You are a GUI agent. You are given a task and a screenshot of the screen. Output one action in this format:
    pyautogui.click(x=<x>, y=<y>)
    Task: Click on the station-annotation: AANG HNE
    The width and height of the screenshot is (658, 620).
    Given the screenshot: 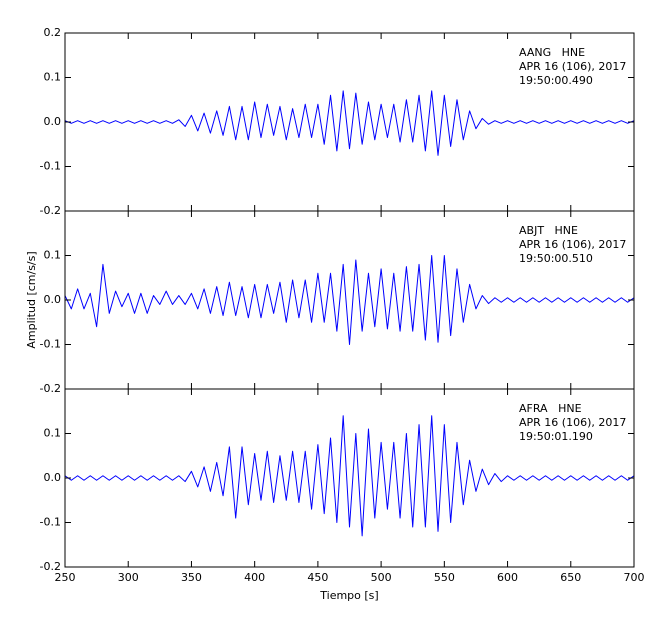 What is the action you would take?
    pyautogui.click(x=552, y=52)
    